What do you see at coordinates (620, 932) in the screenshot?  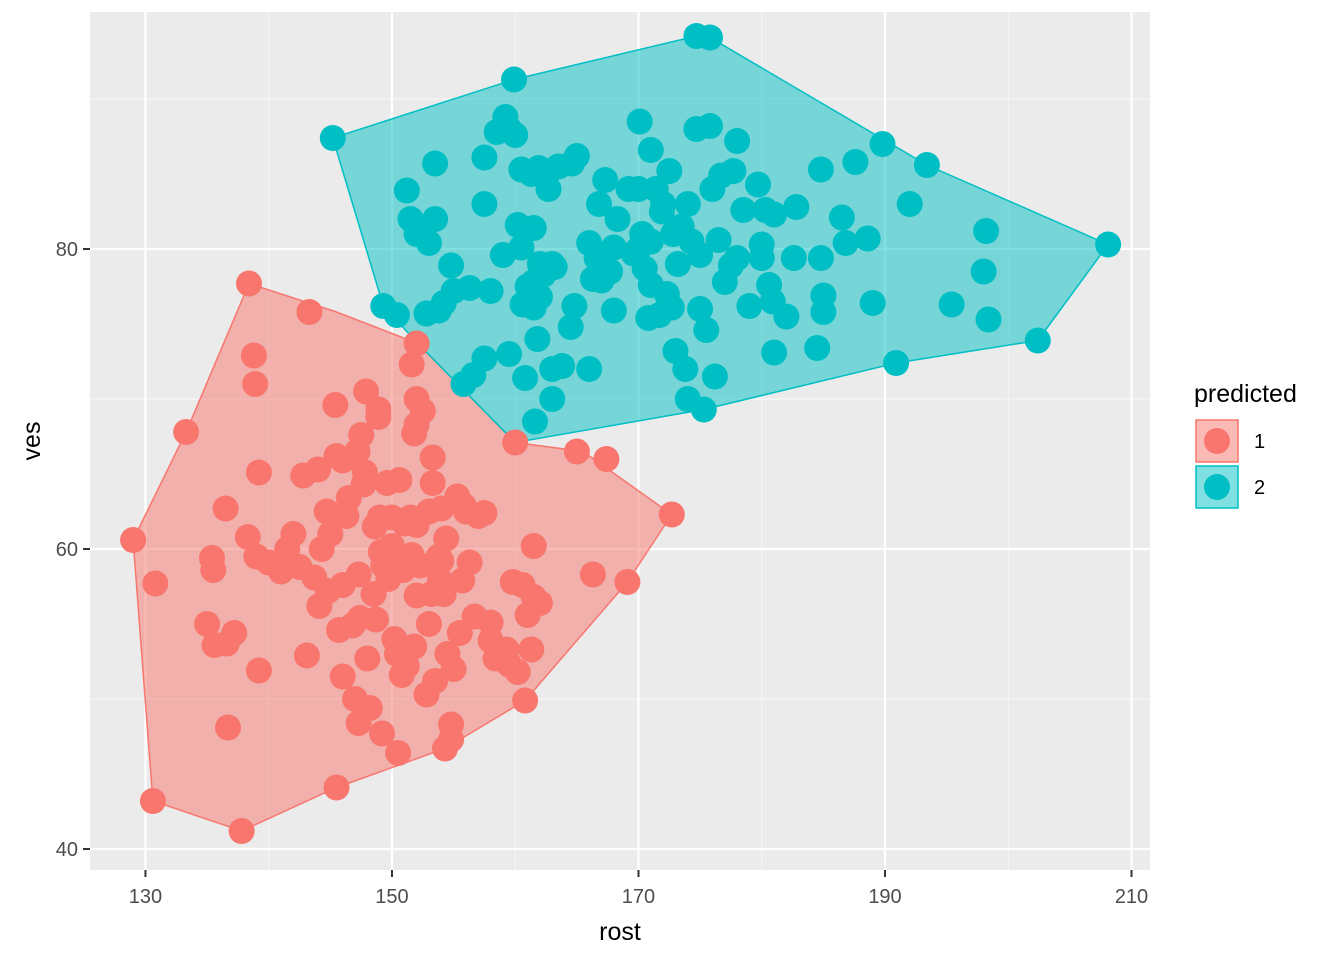 I see `x-axis-title: rost` at bounding box center [620, 932].